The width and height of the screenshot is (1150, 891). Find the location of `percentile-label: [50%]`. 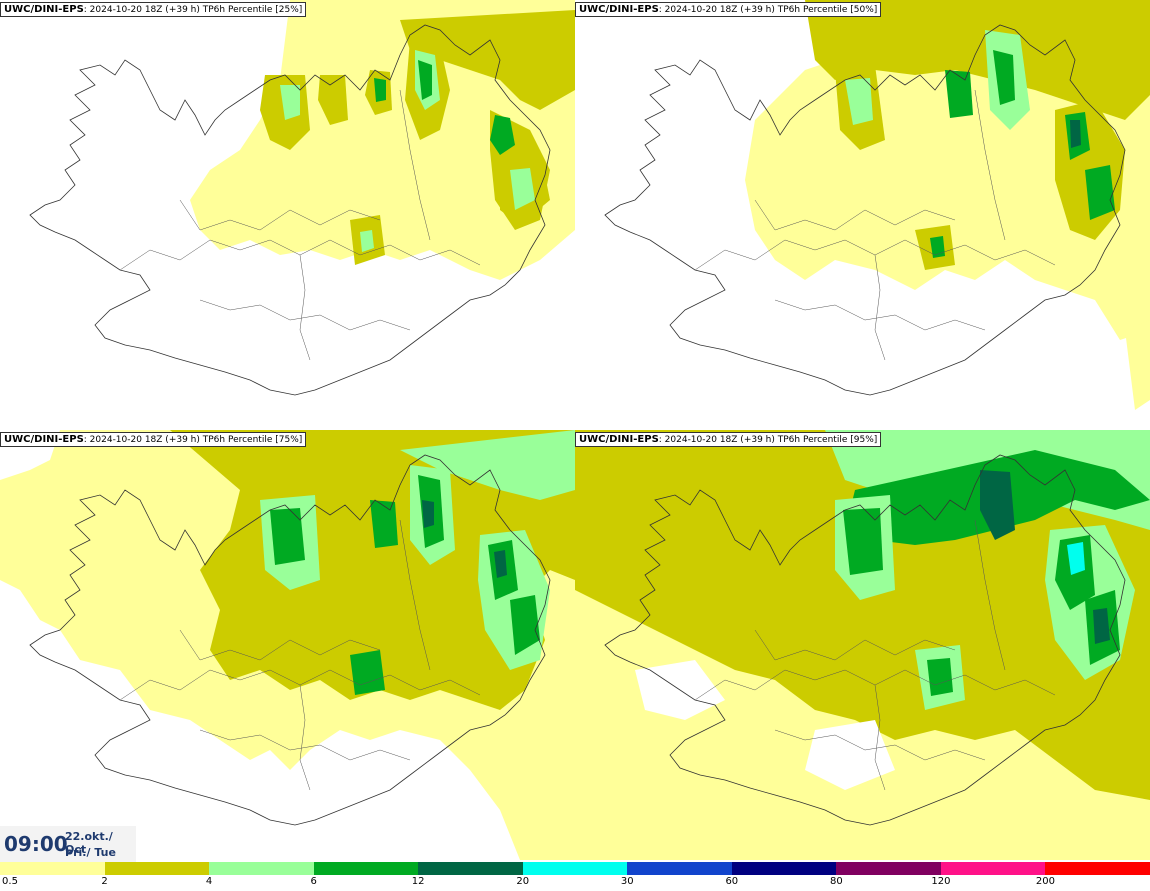

percentile-label: [50%] is located at coordinates (864, 10).